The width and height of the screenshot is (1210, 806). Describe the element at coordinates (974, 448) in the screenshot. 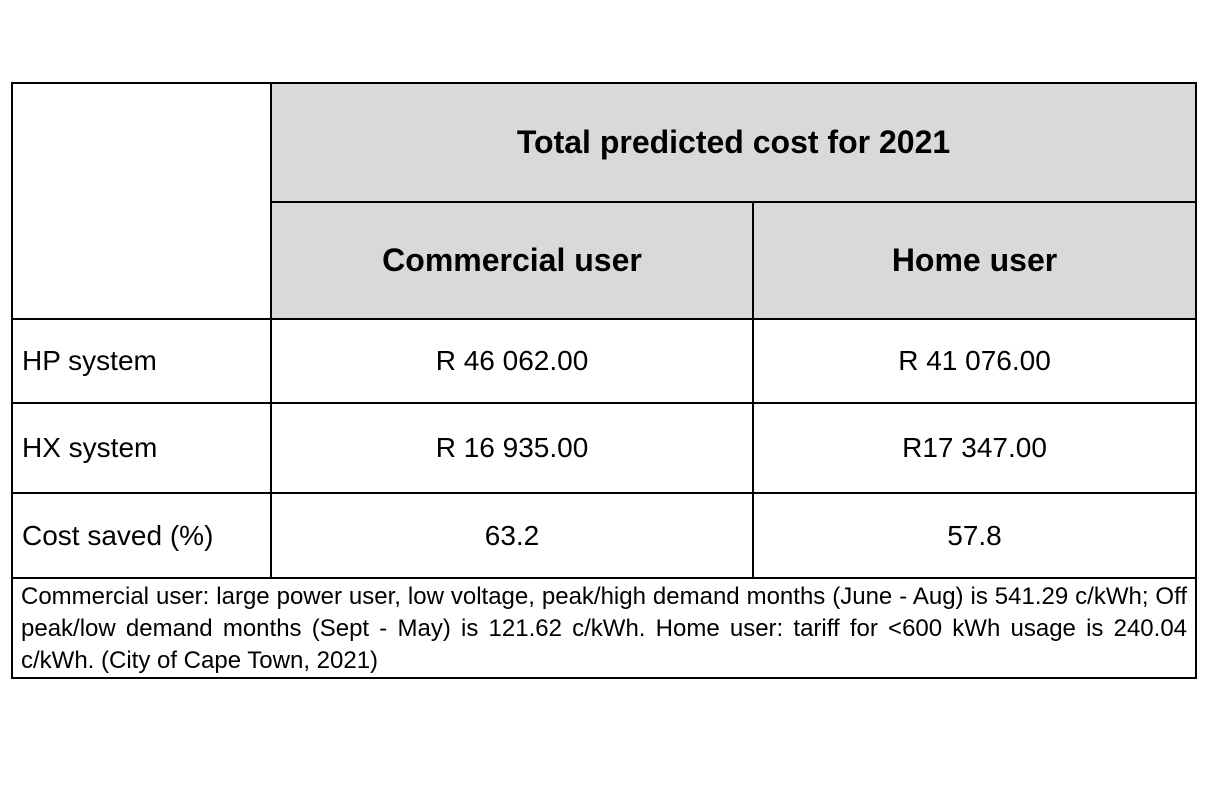

I see `cell-hx-home: R17 347.00` at that location.